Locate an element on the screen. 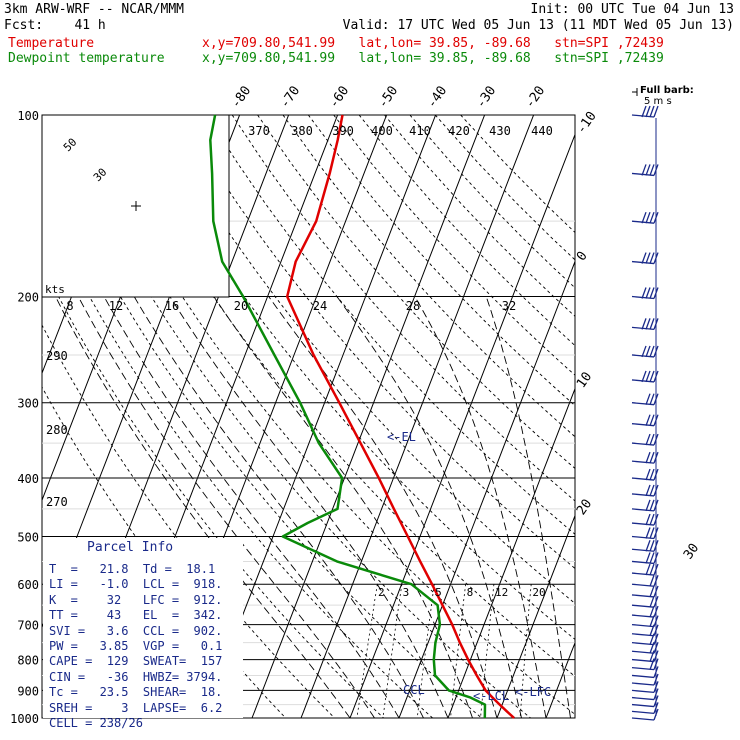  pressure-tick-label: 800 is located at coordinates (28, 661).